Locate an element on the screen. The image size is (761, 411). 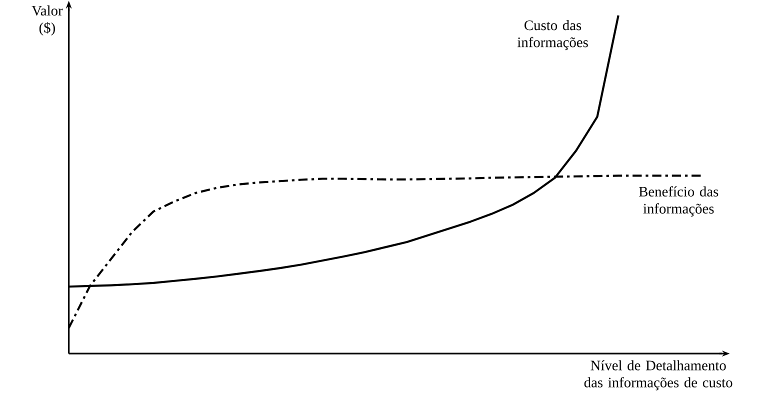
series-label: Custo das informações is located at coordinates (552, 35).